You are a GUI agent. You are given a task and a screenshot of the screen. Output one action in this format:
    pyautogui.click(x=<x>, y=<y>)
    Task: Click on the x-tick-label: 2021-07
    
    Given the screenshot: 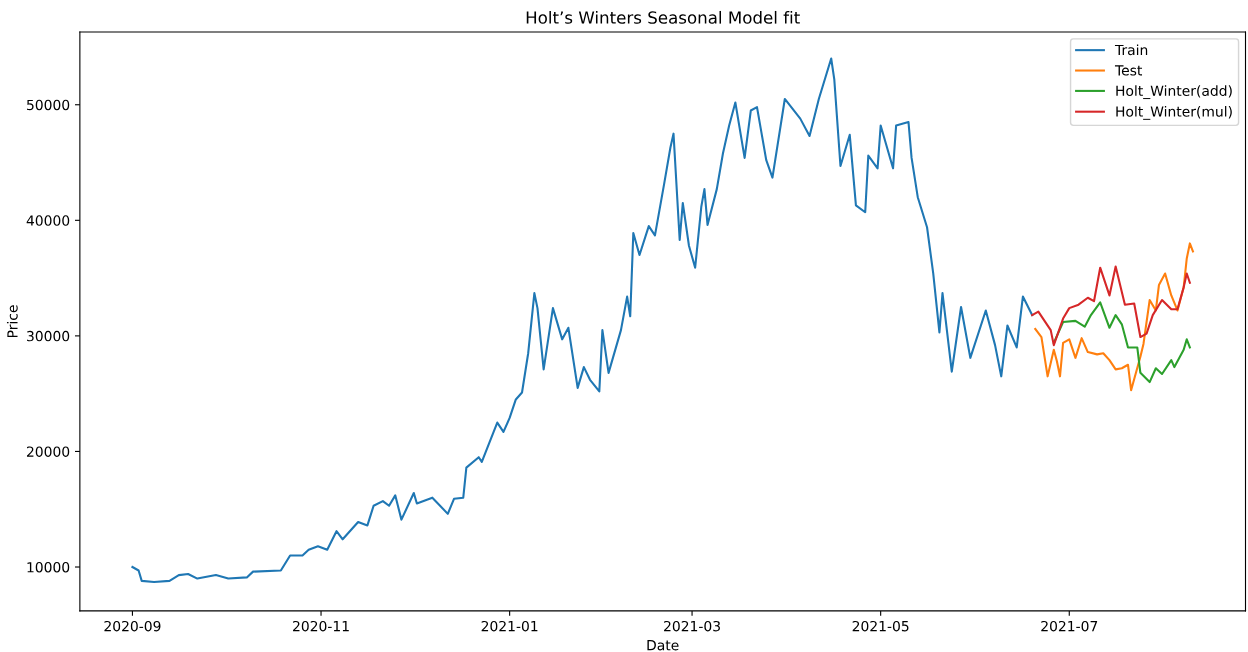 What is the action you would take?
    pyautogui.click(x=1069, y=626)
    